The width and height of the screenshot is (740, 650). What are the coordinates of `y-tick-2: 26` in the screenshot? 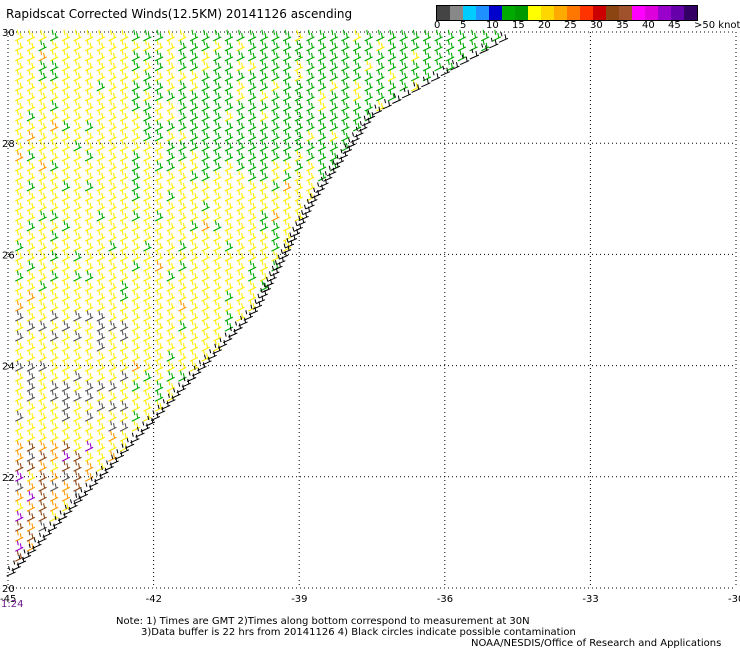 It's located at (8, 255).